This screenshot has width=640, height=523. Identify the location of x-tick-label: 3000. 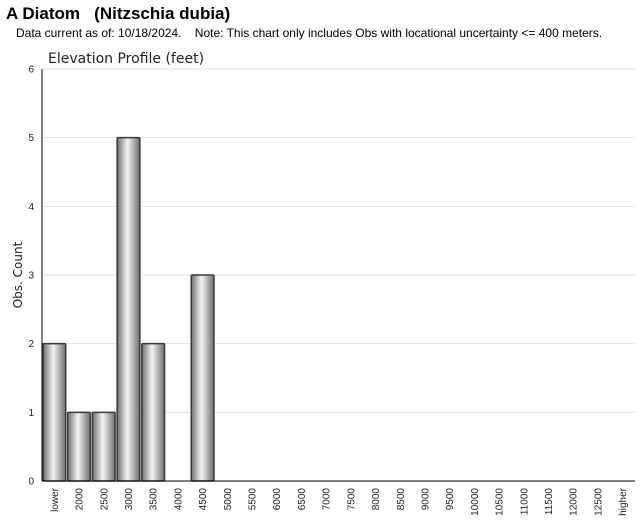
(129, 499).